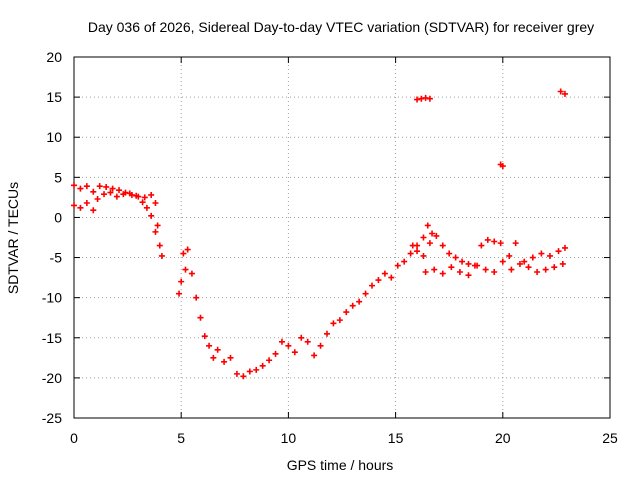 The image size is (640, 480). What do you see at coordinates (52, 418) in the screenshot?
I see `y-tick-label: -25` at bounding box center [52, 418].